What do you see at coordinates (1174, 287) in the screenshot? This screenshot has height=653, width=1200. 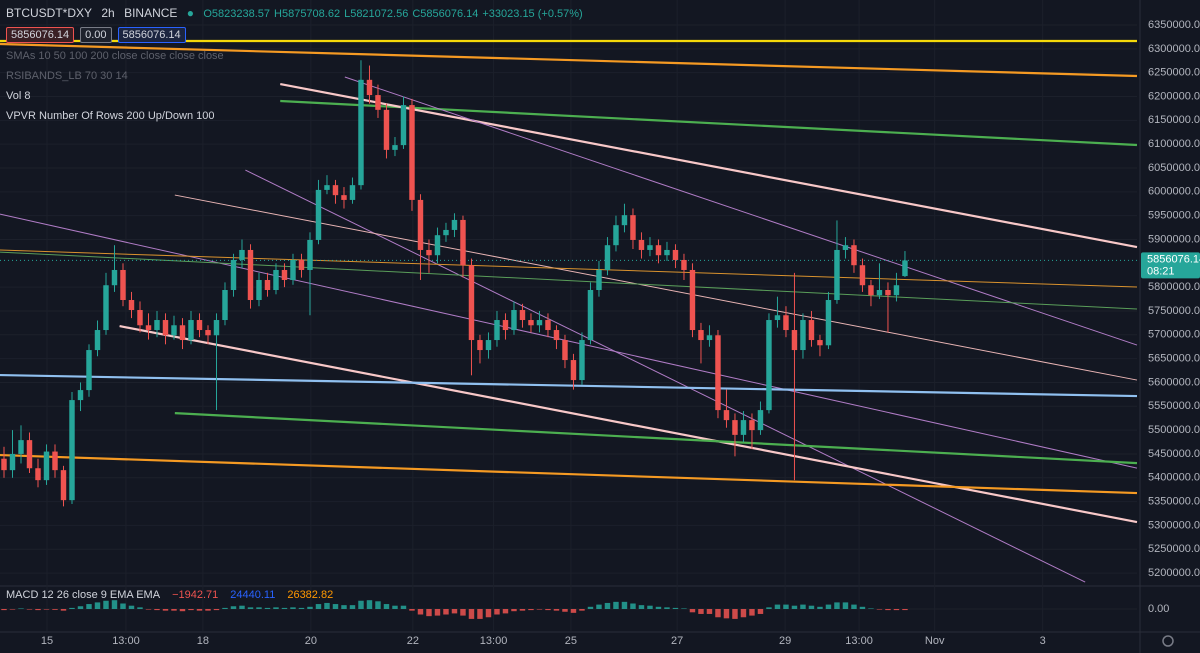 I see `y-tick-label: 5800000.00` at bounding box center [1174, 287].